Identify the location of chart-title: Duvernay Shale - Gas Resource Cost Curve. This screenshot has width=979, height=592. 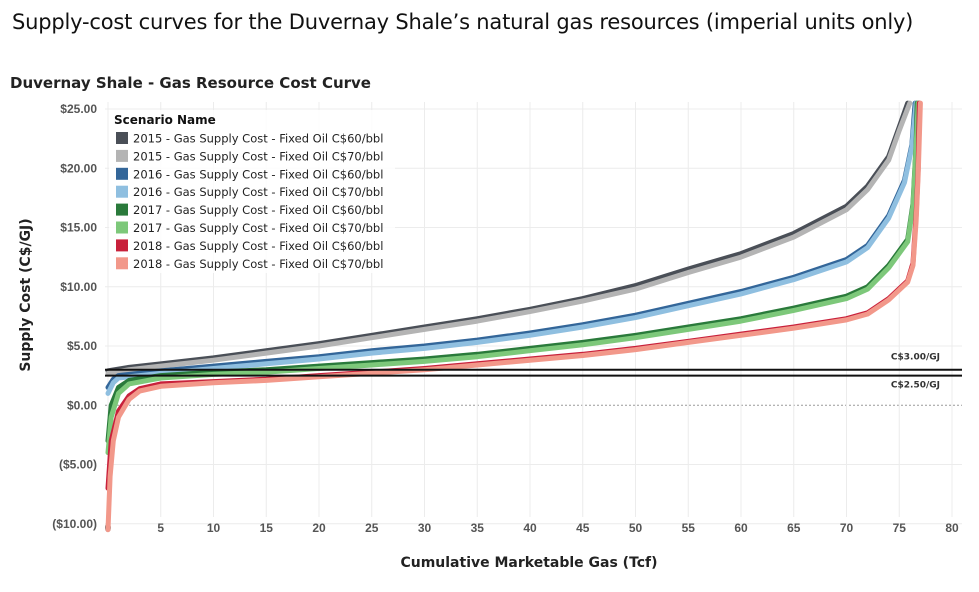
(190, 83).